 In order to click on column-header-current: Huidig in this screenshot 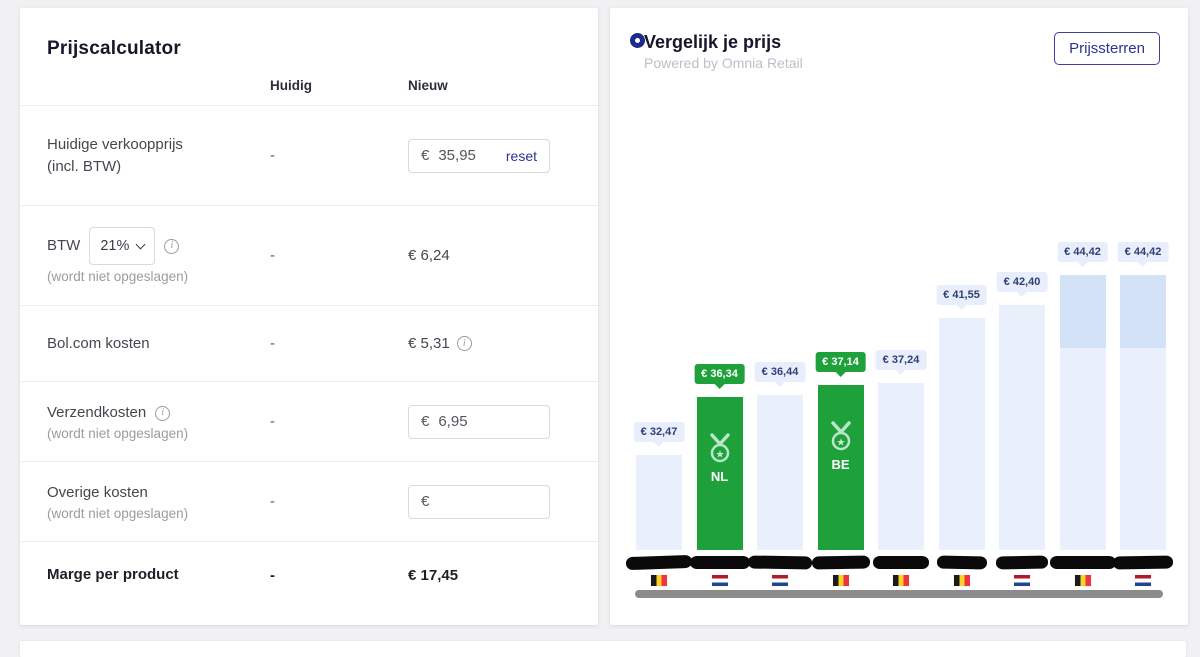, I will do `click(291, 85)`.